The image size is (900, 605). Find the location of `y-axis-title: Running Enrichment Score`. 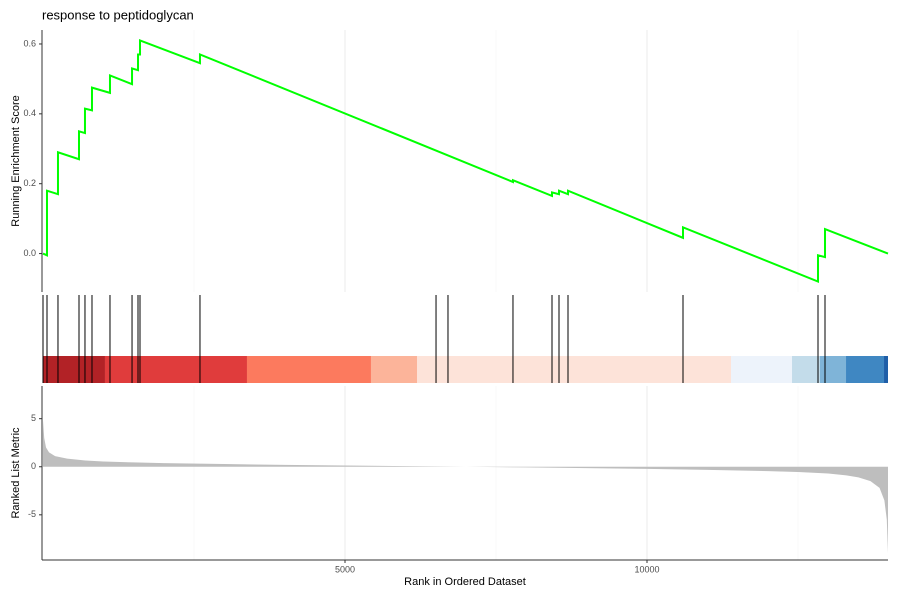

y-axis-title: Running Enrichment Score is located at coordinates (16, 160).